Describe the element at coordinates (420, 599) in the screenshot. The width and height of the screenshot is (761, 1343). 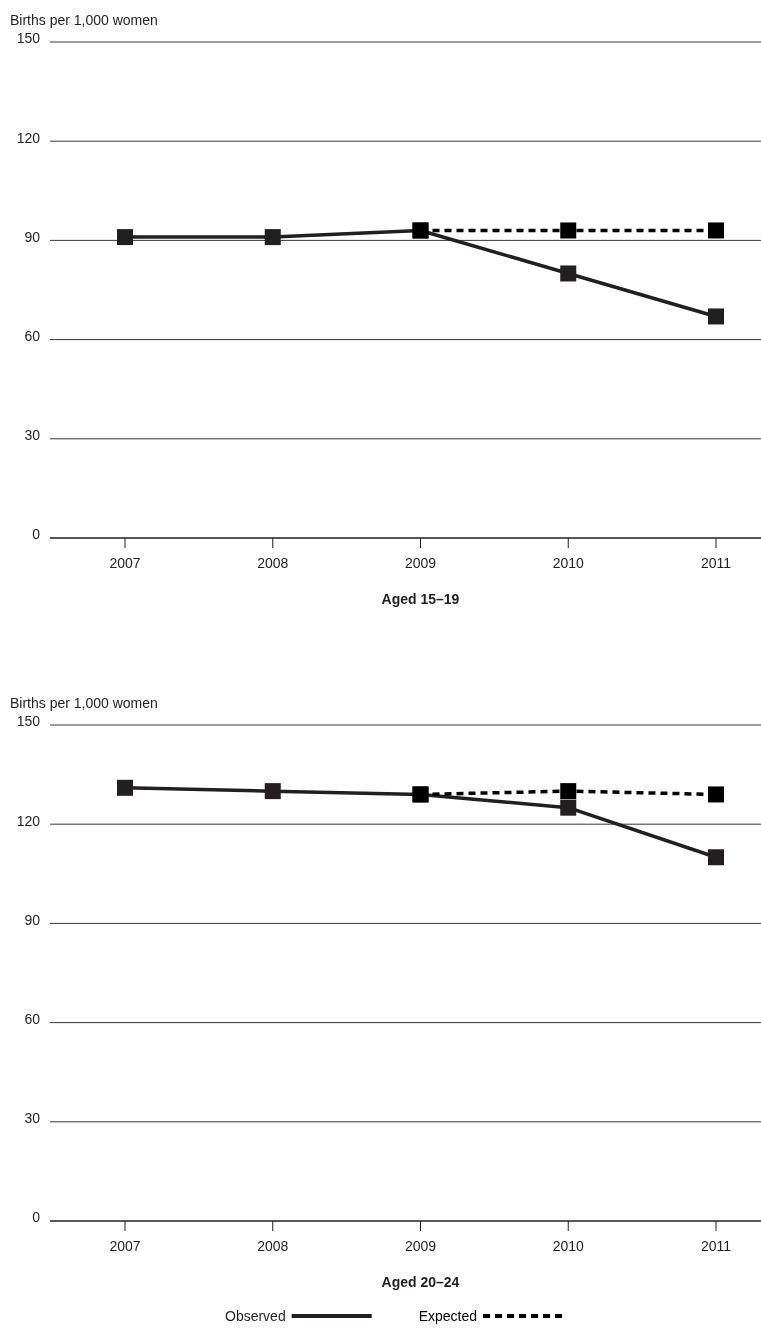
I see `text: Aged 15–19` at that location.